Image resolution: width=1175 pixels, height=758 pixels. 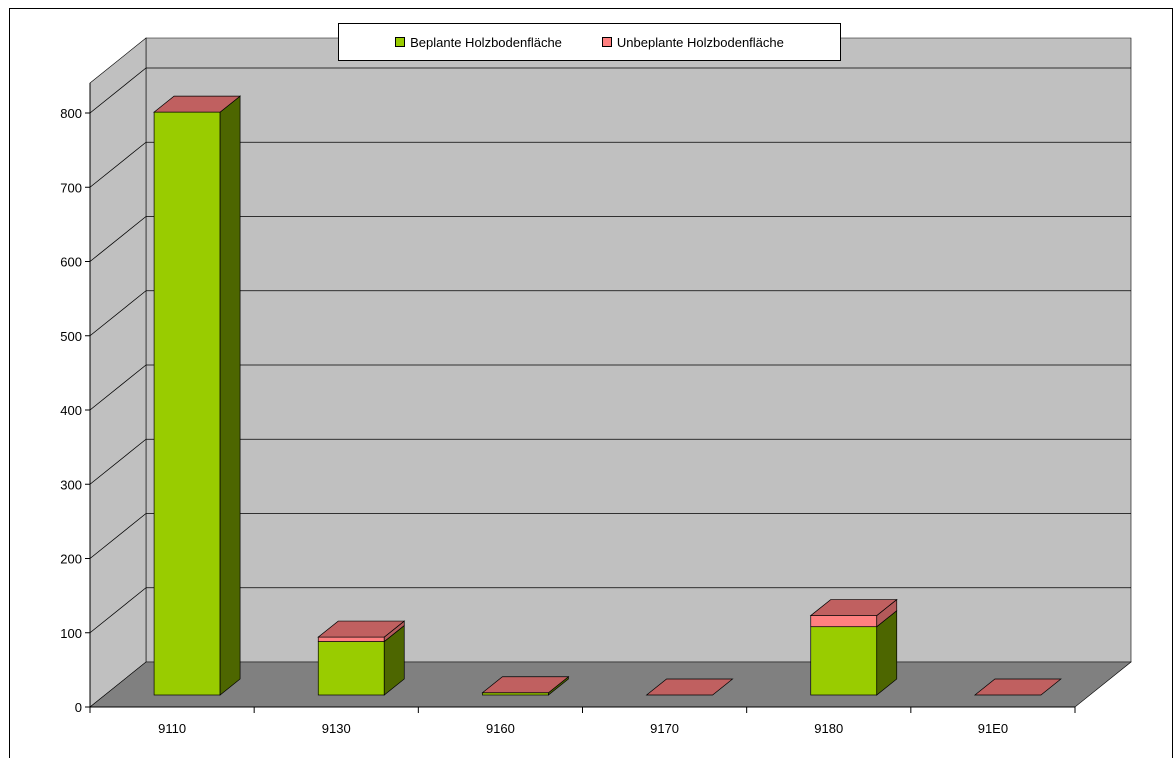 I want to click on y-tick-label: 500, so click(x=71, y=336).